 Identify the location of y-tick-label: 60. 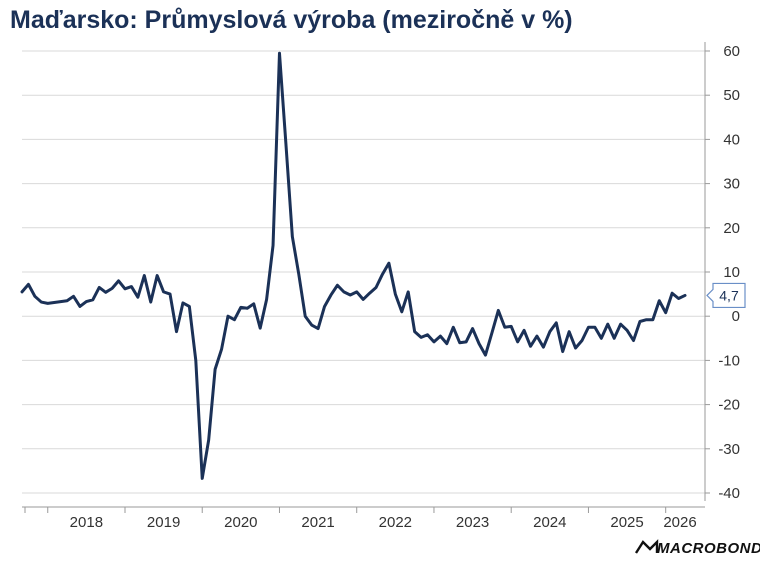
(731, 51).